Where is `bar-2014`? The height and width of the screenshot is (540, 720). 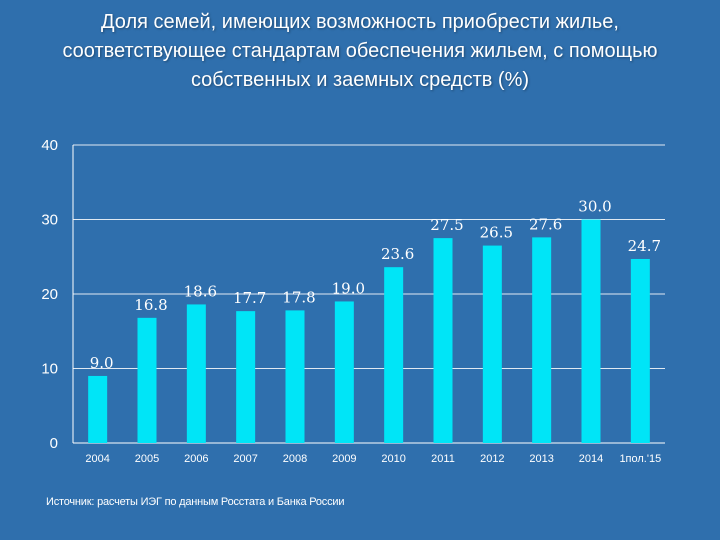 bar-2014 is located at coordinates (591, 331).